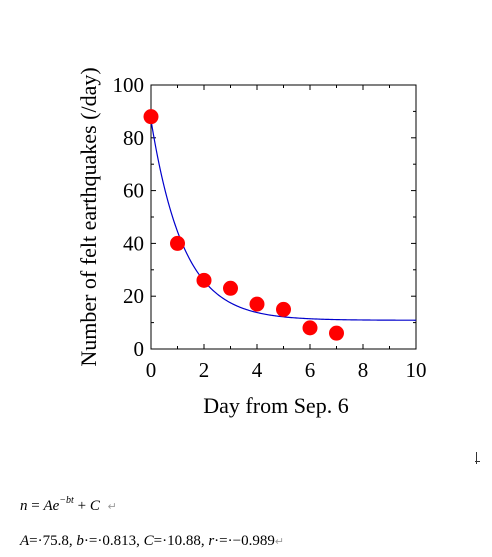 This screenshot has height=557, width=492. What do you see at coordinates (133, 191) in the screenshot?
I see `y-tick-label: 60` at bounding box center [133, 191].